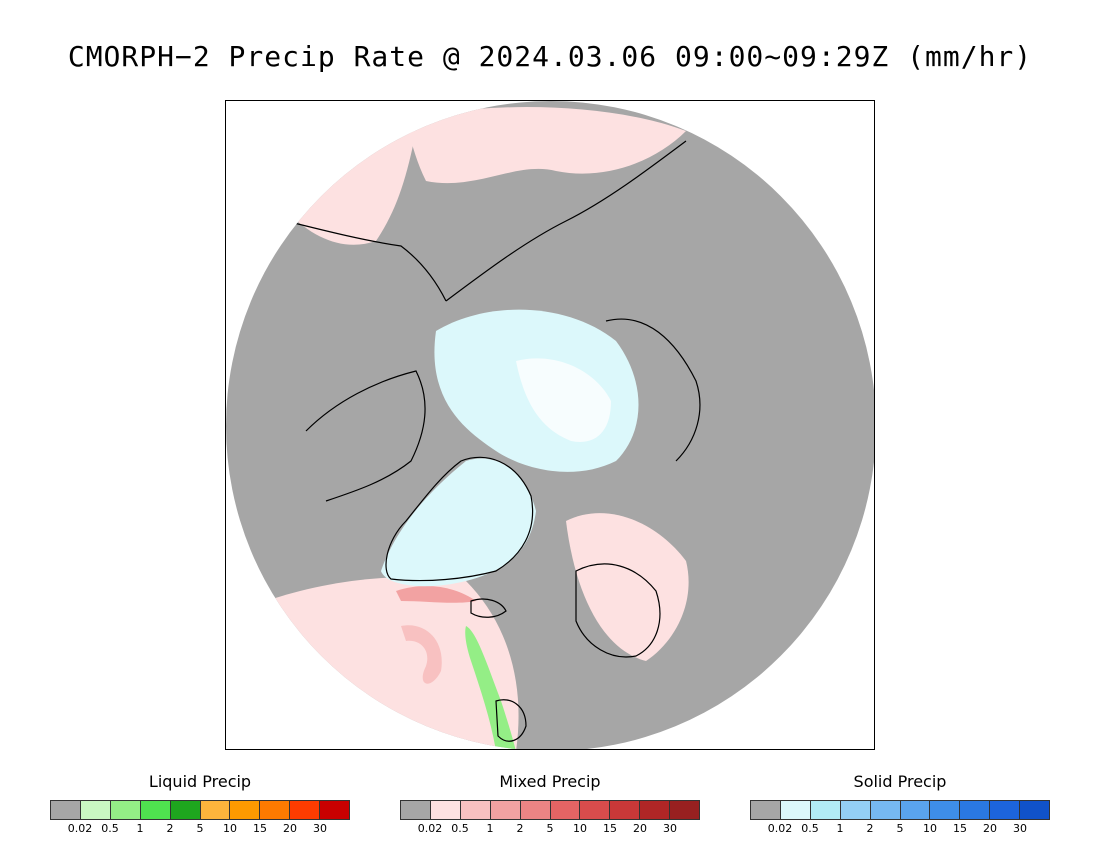  I want to click on coastline-british-isles, so click(511, 720).